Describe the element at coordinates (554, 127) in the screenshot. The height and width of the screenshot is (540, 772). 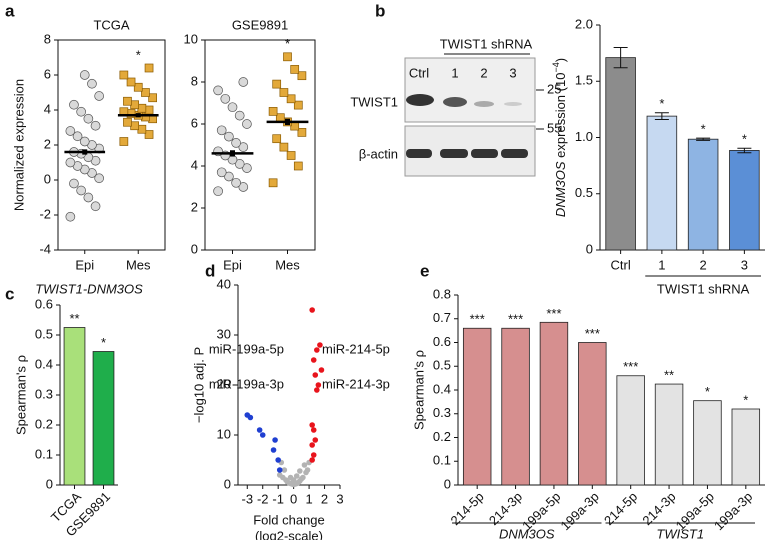
I see `size-marker: 55` at that location.